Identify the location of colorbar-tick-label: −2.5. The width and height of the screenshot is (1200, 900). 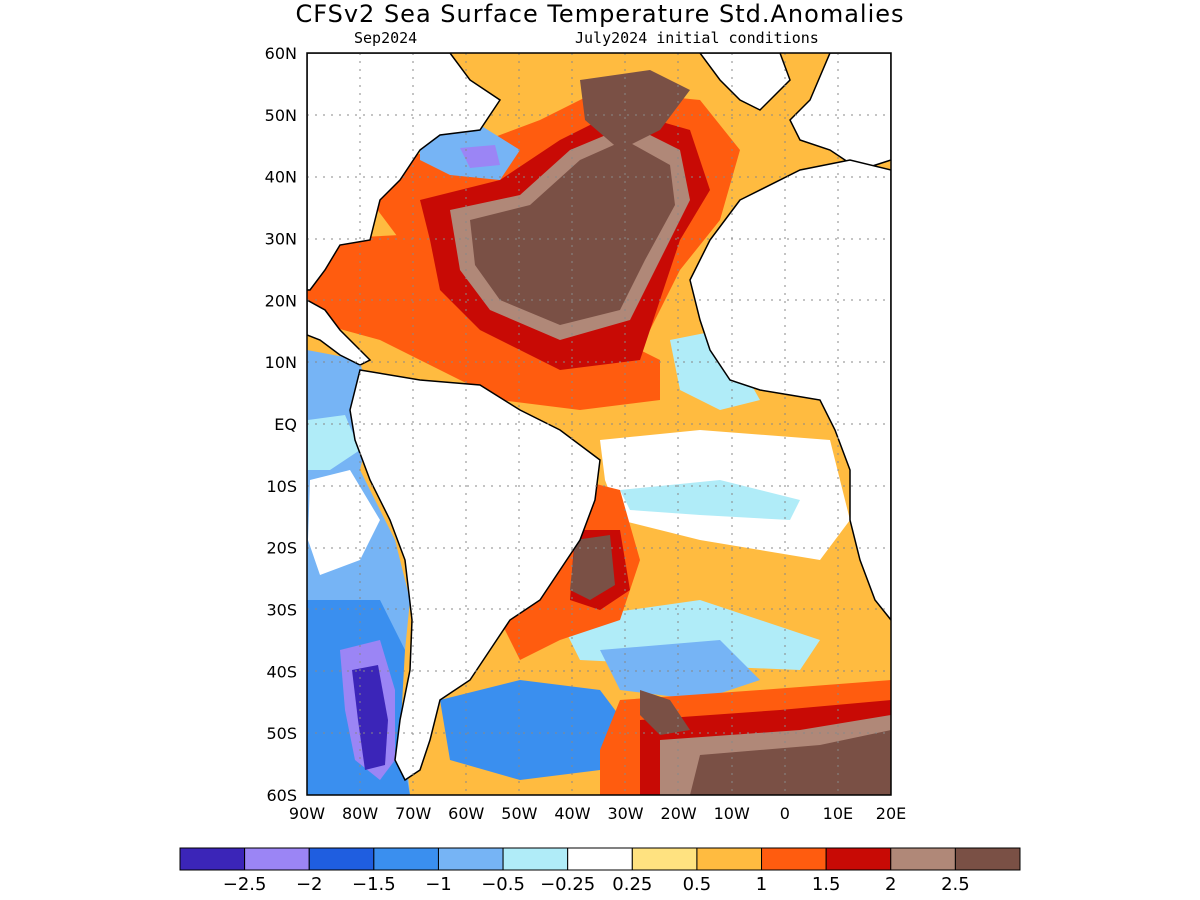
(245, 884).